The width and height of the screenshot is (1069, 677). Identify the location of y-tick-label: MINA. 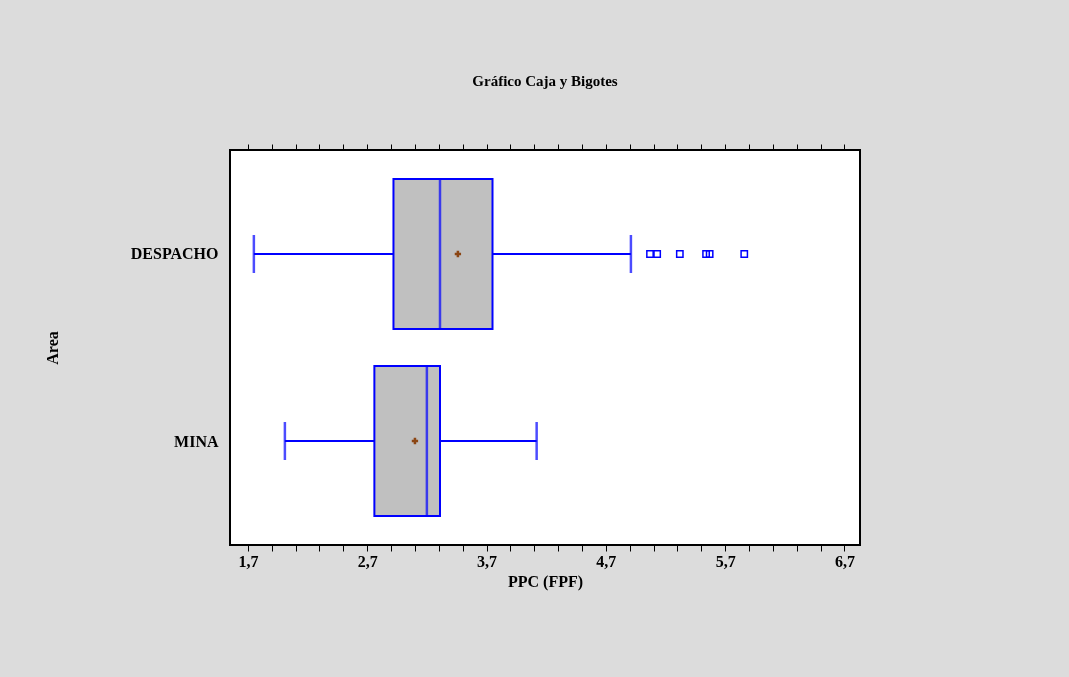
(196, 441).